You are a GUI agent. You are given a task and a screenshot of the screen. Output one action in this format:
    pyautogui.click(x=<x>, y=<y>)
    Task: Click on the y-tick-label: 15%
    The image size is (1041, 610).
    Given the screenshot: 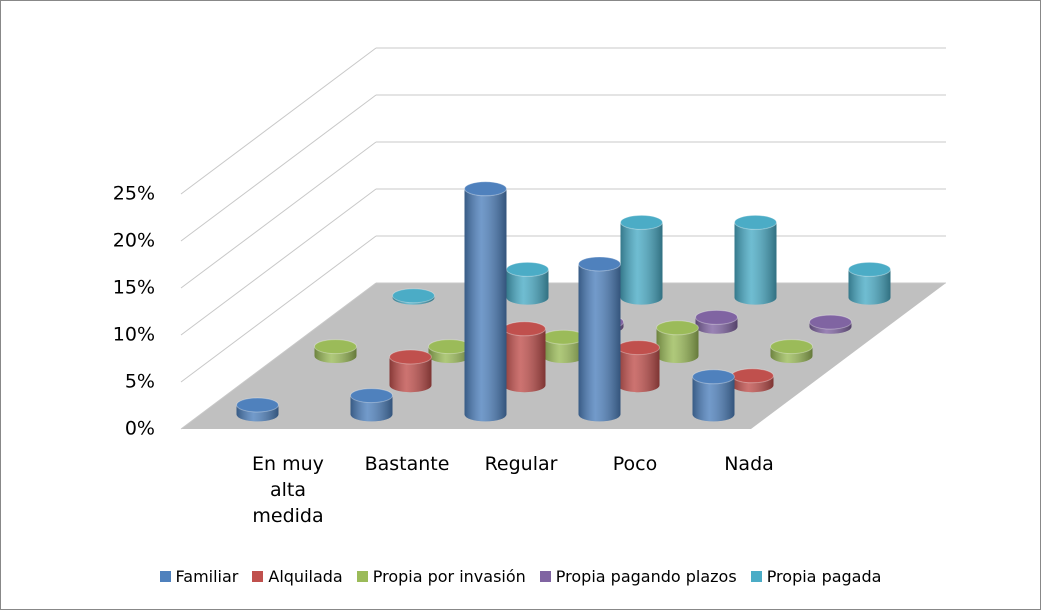 What is the action you would take?
    pyautogui.click(x=134, y=288)
    